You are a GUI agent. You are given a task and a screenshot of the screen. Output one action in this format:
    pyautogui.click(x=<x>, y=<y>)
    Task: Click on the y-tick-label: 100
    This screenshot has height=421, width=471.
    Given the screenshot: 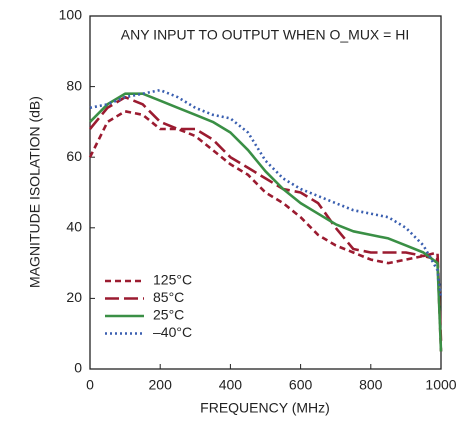 What is the action you would take?
    pyautogui.click(x=71, y=15)
    